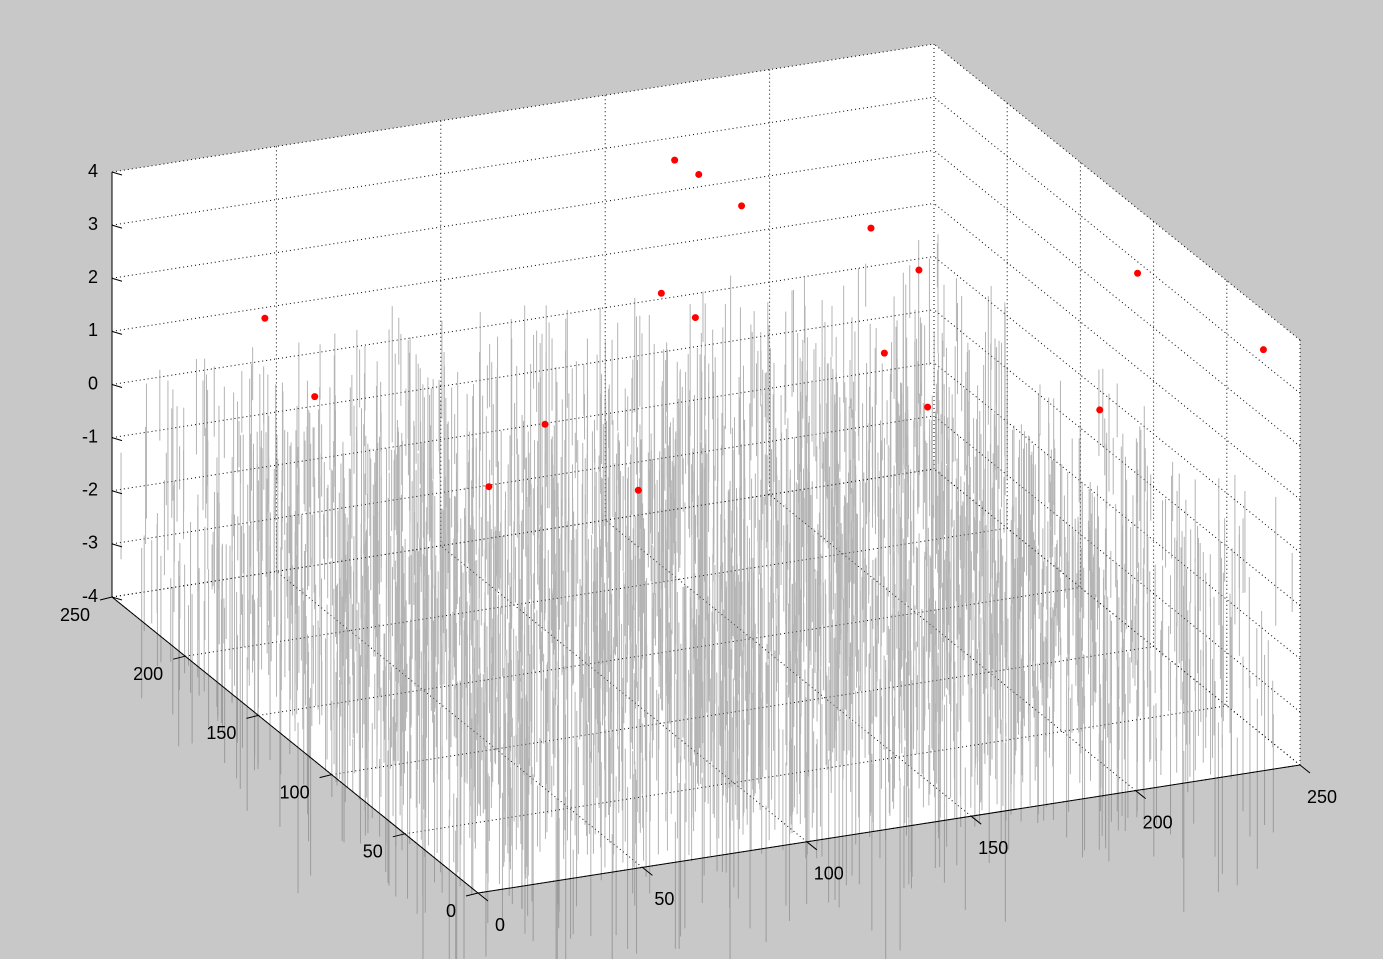 This screenshot has height=959, width=1383. Describe the element at coordinates (93, 330) in the screenshot. I see `z-tick-label: 1` at that location.